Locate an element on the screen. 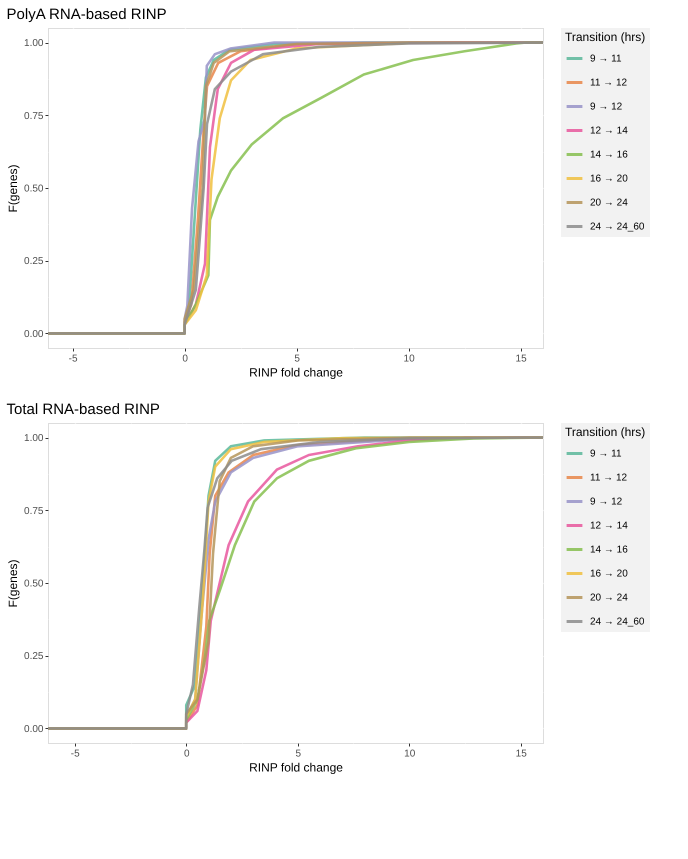  chart-title: Total RNA-based RINP is located at coordinates (83, 409).